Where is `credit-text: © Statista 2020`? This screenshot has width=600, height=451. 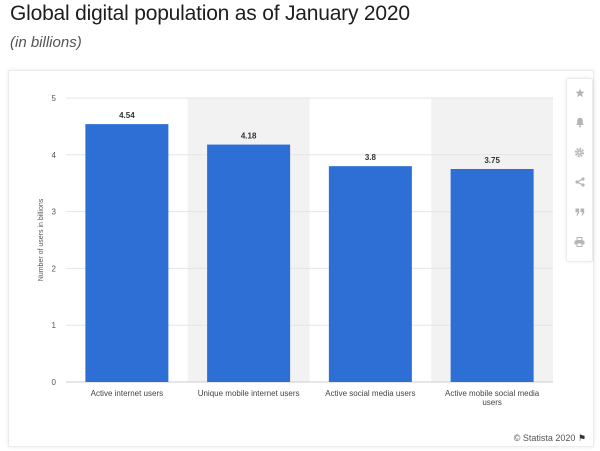 credit-text: © Statista 2020 is located at coordinates (544, 438).